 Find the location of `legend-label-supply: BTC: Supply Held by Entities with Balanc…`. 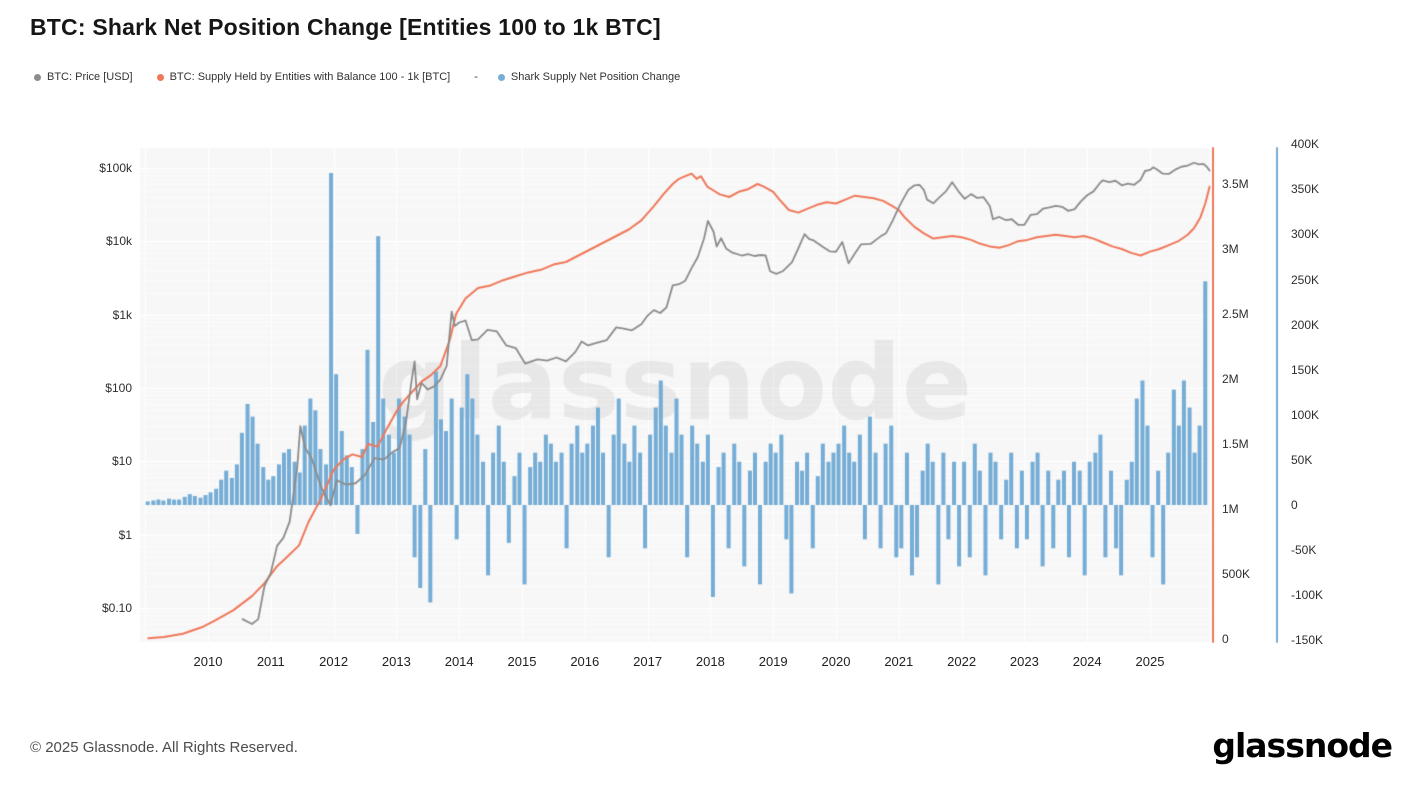

legend-label-supply: BTC: Supply Held by Entities with Balanc… is located at coordinates (310, 77).